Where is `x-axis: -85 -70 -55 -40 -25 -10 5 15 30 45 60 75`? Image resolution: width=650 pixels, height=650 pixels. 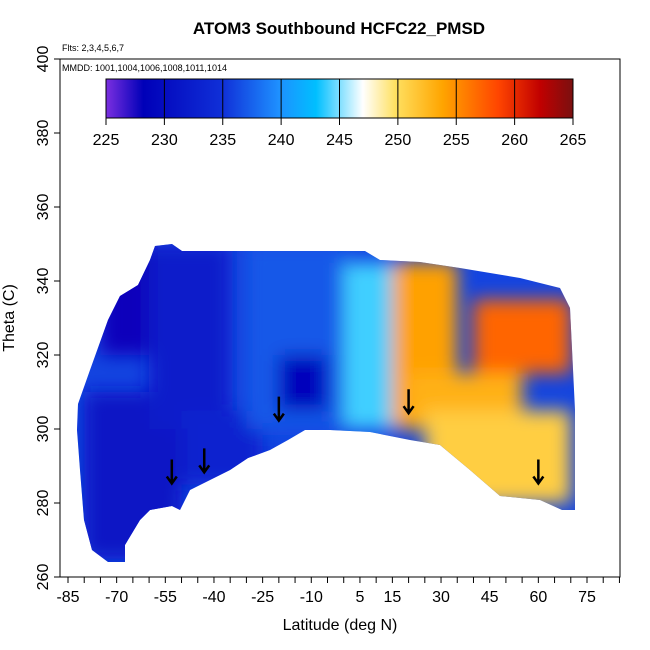
x-axis: -85 -70 -55 -40 -25 -10 5 15 30 45 60 75 is located at coordinates (338, 591).